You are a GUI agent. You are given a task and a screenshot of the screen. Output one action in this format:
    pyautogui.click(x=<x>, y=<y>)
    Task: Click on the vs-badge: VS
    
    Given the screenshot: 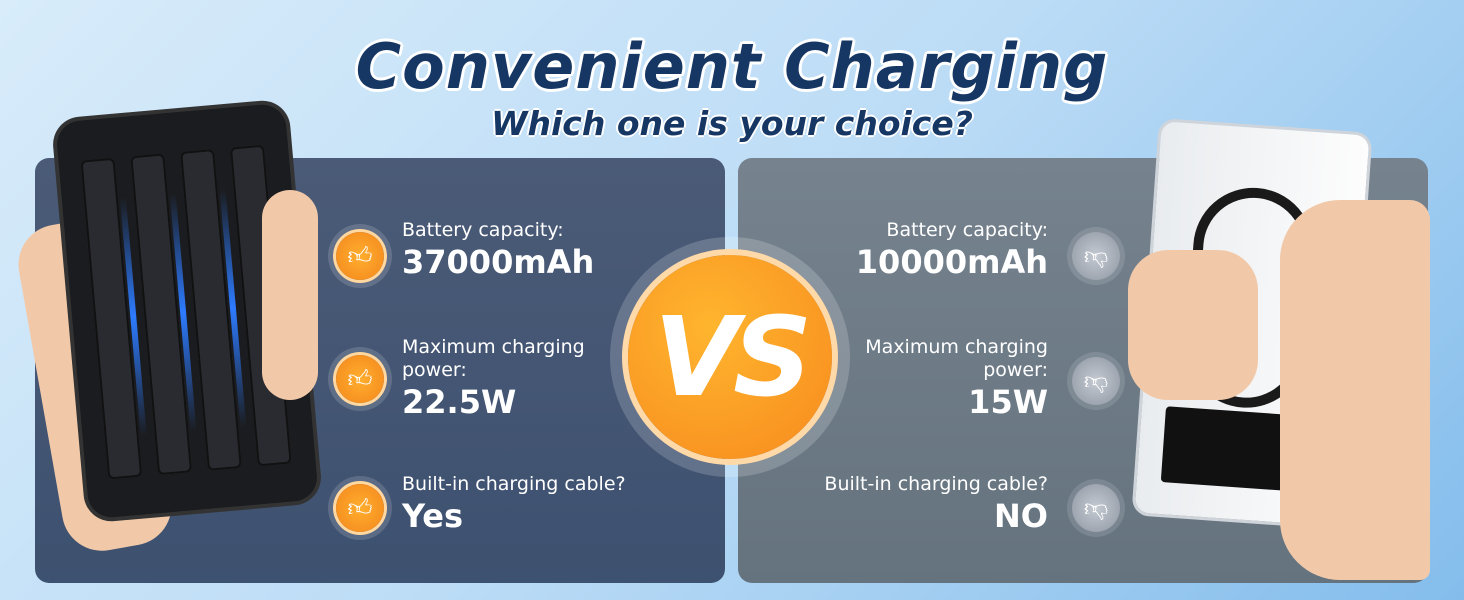 What is the action you would take?
    pyautogui.click(x=730, y=357)
    